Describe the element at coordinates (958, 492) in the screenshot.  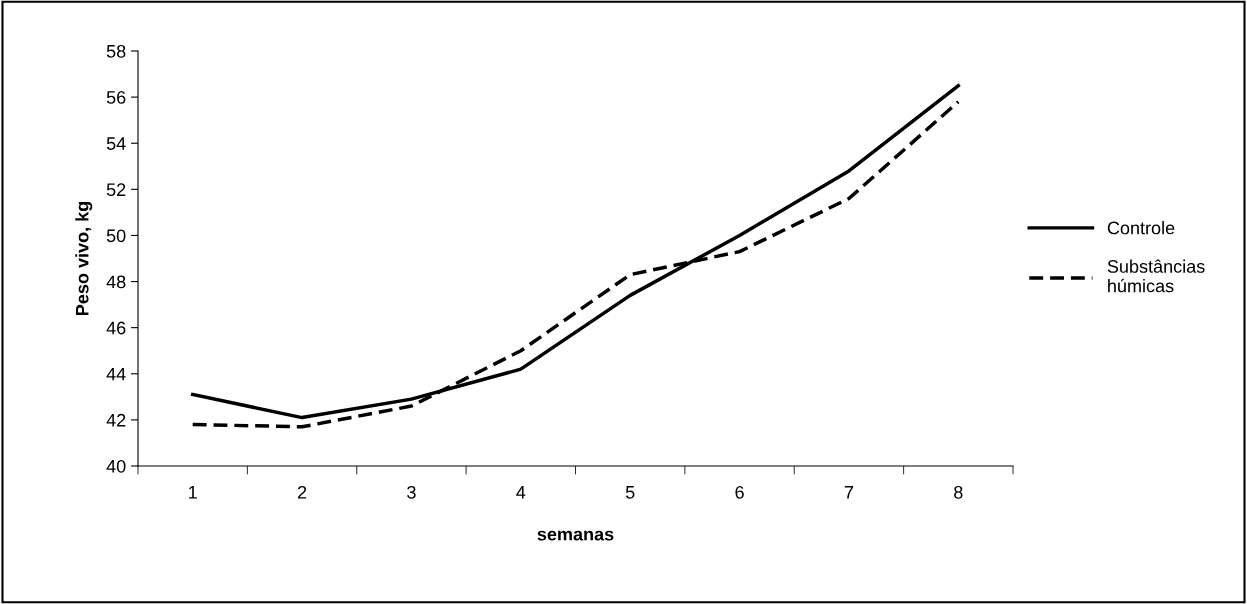
I see `x-tick-label: 8` at that location.